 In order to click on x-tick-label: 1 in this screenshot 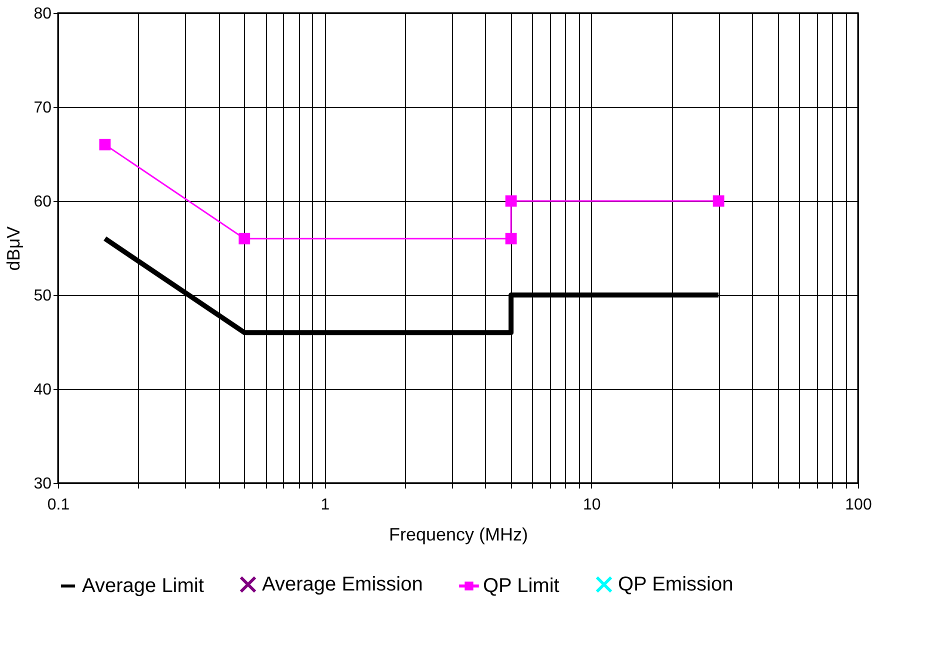, I will do `click(325, 505)`.